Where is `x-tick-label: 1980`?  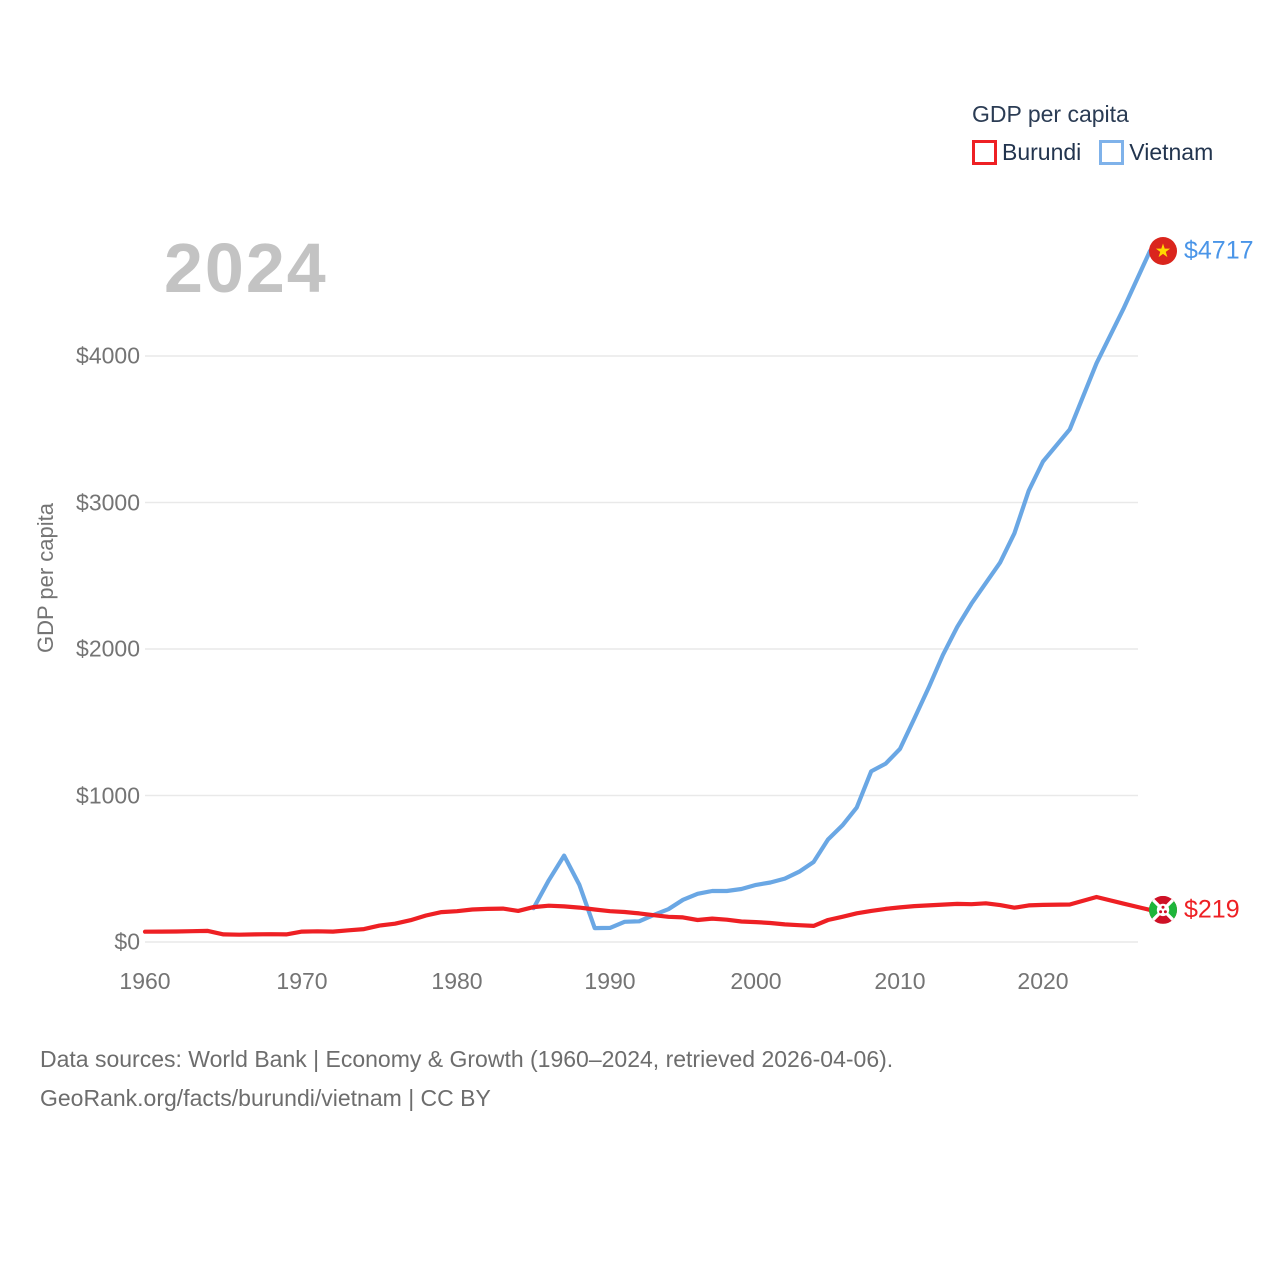 x-tick-label: 1980 is located at coordinates (457, 981).